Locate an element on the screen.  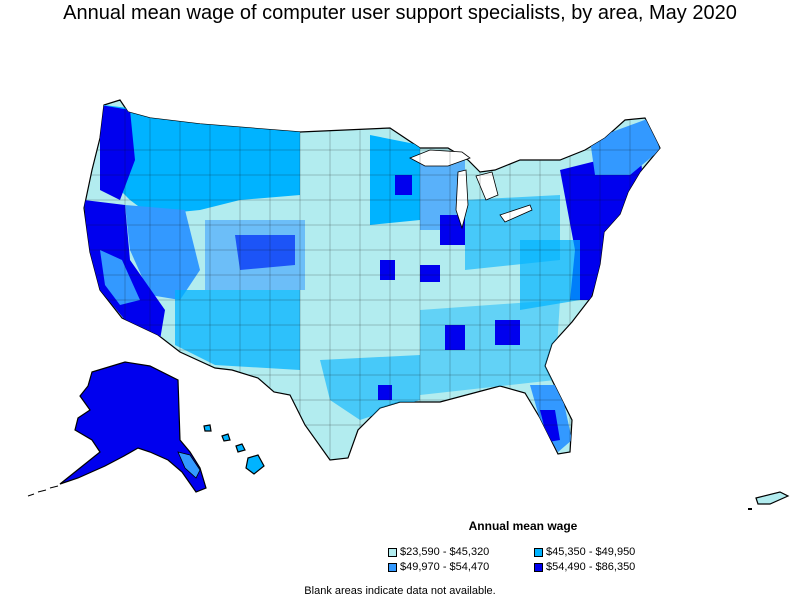
footnote: Blank areas indicate data not available. is located at coordinates (400, 591).